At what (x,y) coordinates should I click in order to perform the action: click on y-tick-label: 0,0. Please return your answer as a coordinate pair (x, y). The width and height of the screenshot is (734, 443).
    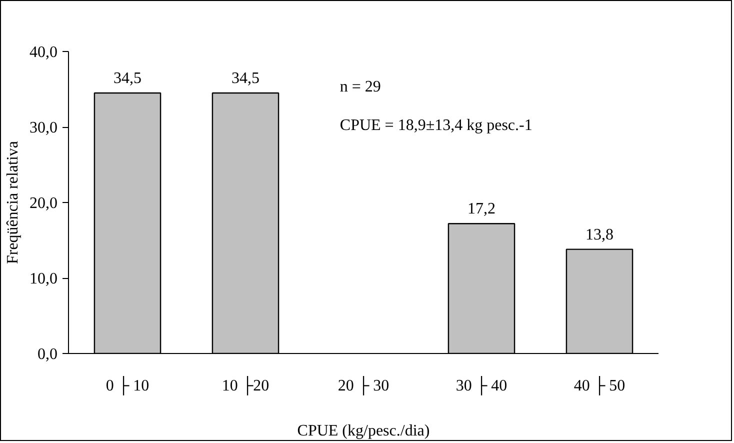
    Looking at the image, I should click on (48, 354).